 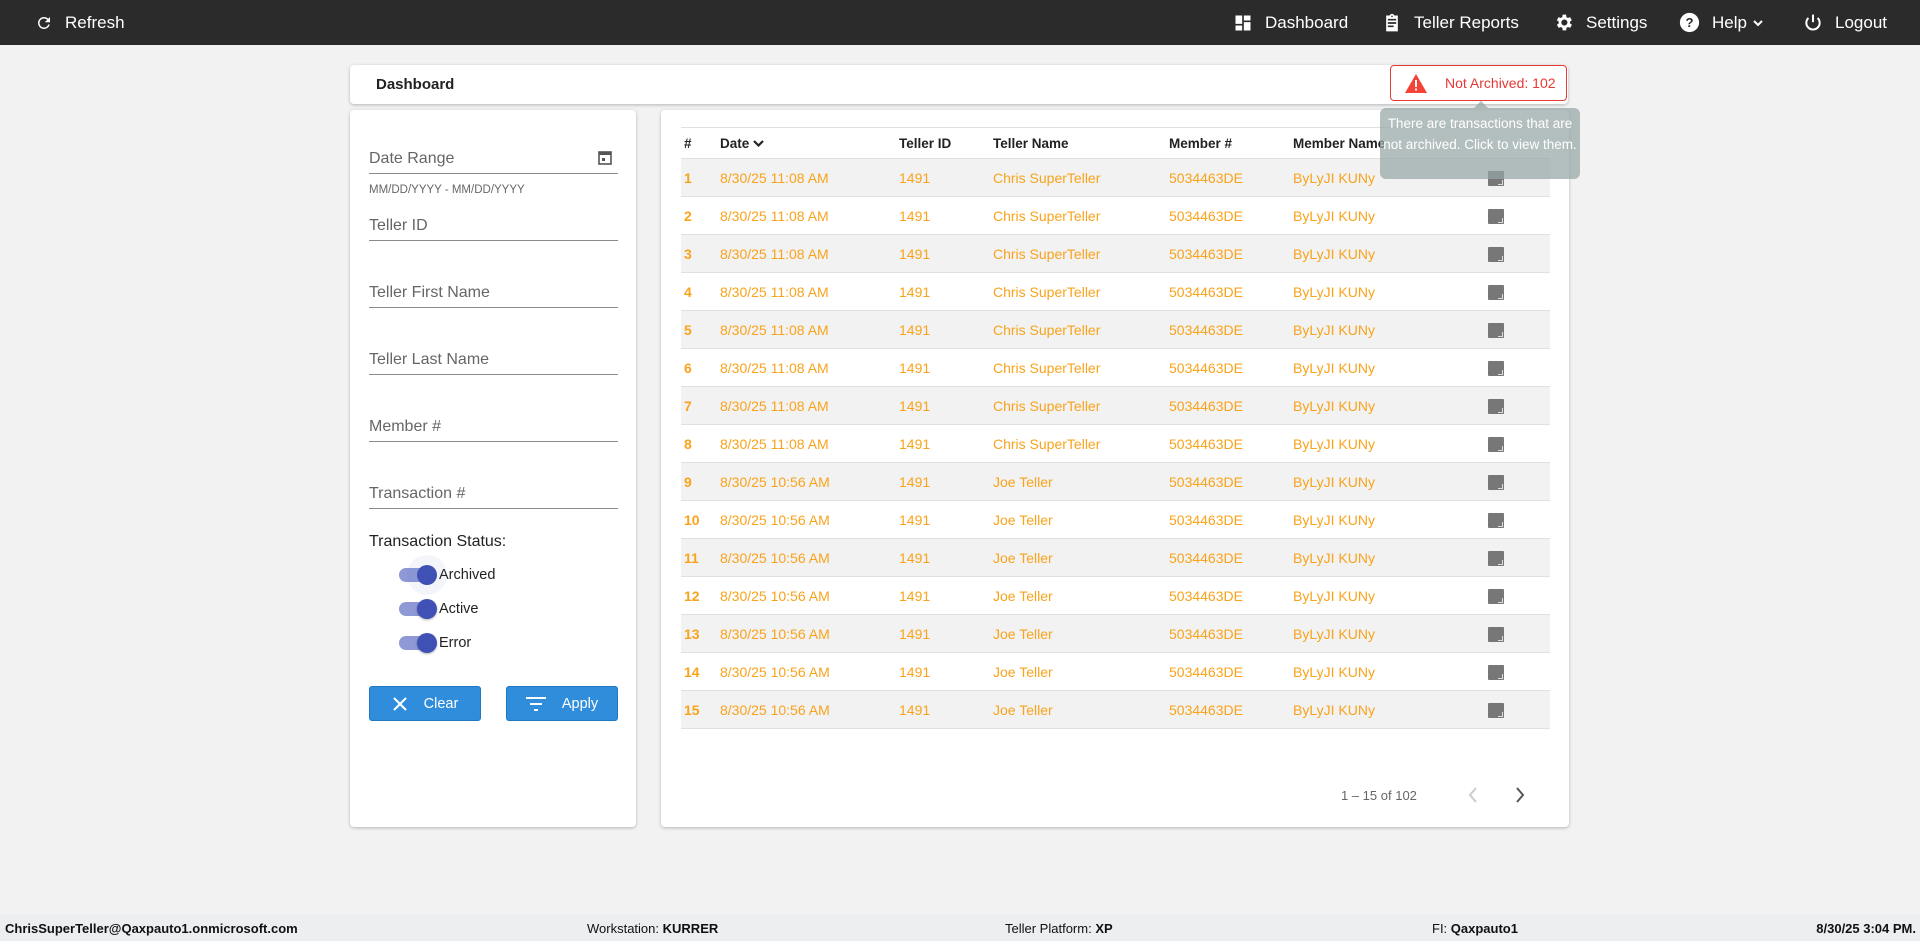 I want to click on next-page-icon, so click(x=1520, y=795).